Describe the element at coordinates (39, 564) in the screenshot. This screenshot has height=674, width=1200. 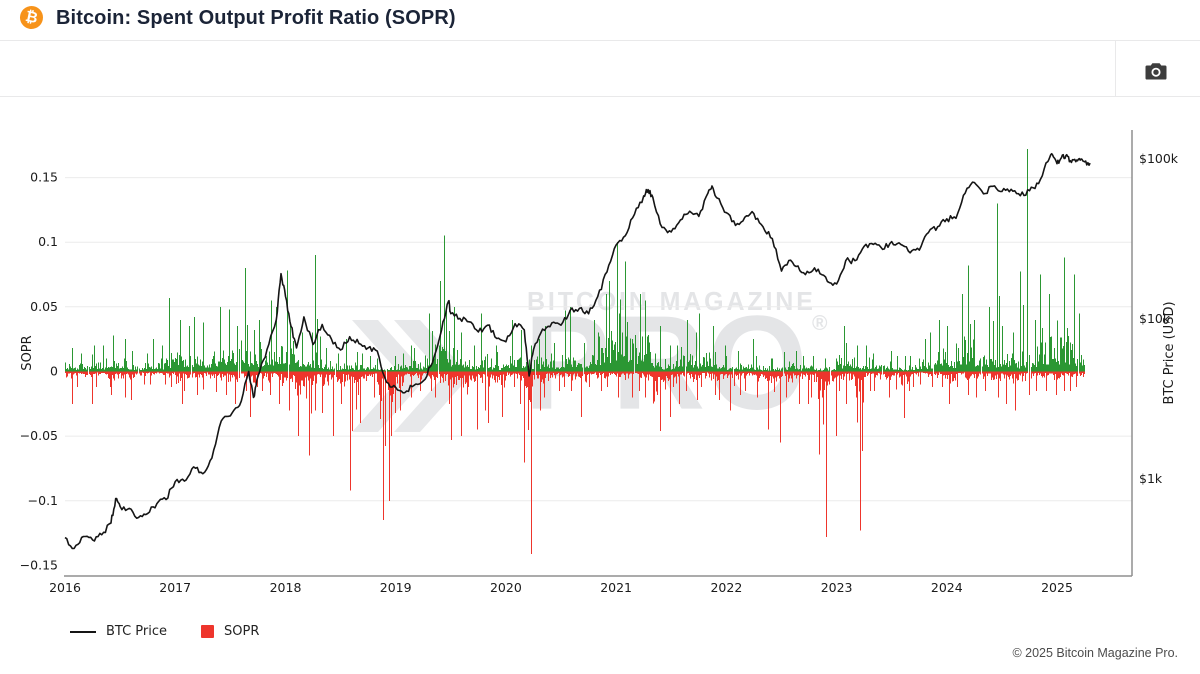
I see `y-left-tick-label: −0.15` at that location.